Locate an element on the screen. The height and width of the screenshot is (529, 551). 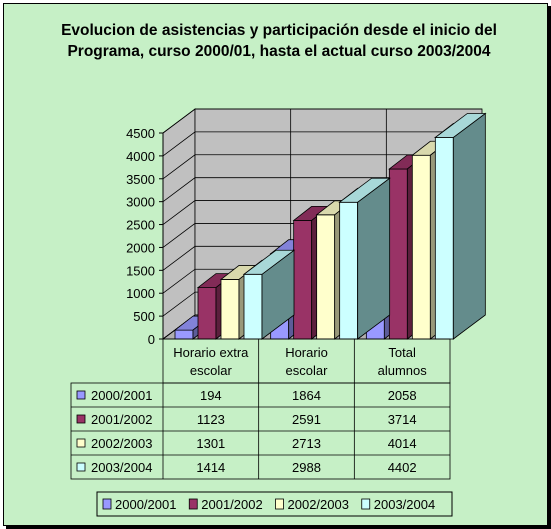
category-label: Horario extra is located at coordinates (211, 352).